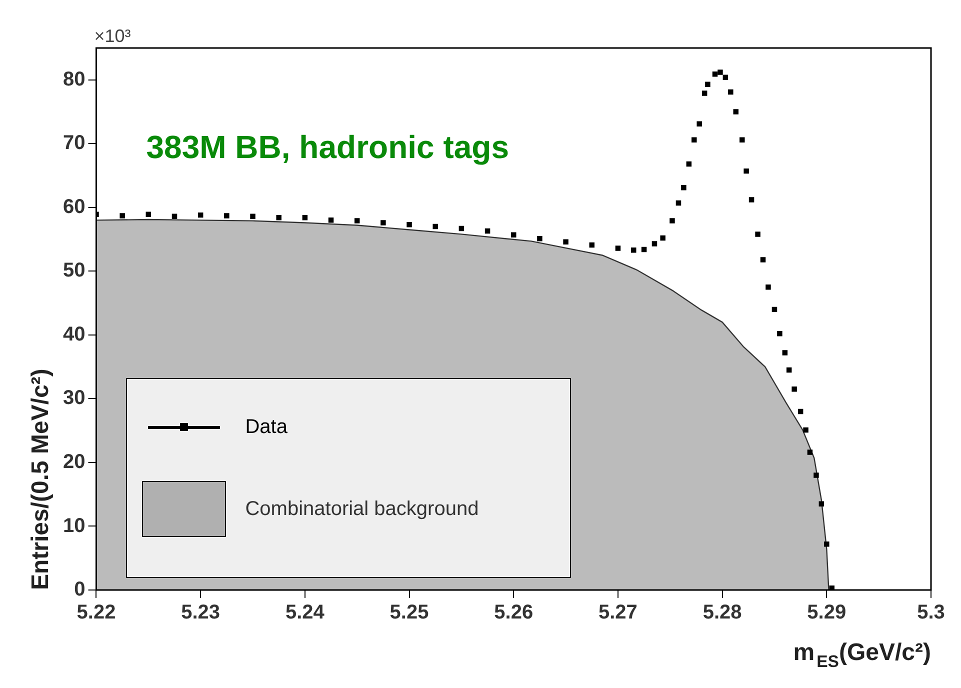 The width and height of the screenshot is (961, 688). What do you see at coordinates (200, 613) in the screenshot?
I see `x-tick-label: 5.23` at bounding box center [200, 613].